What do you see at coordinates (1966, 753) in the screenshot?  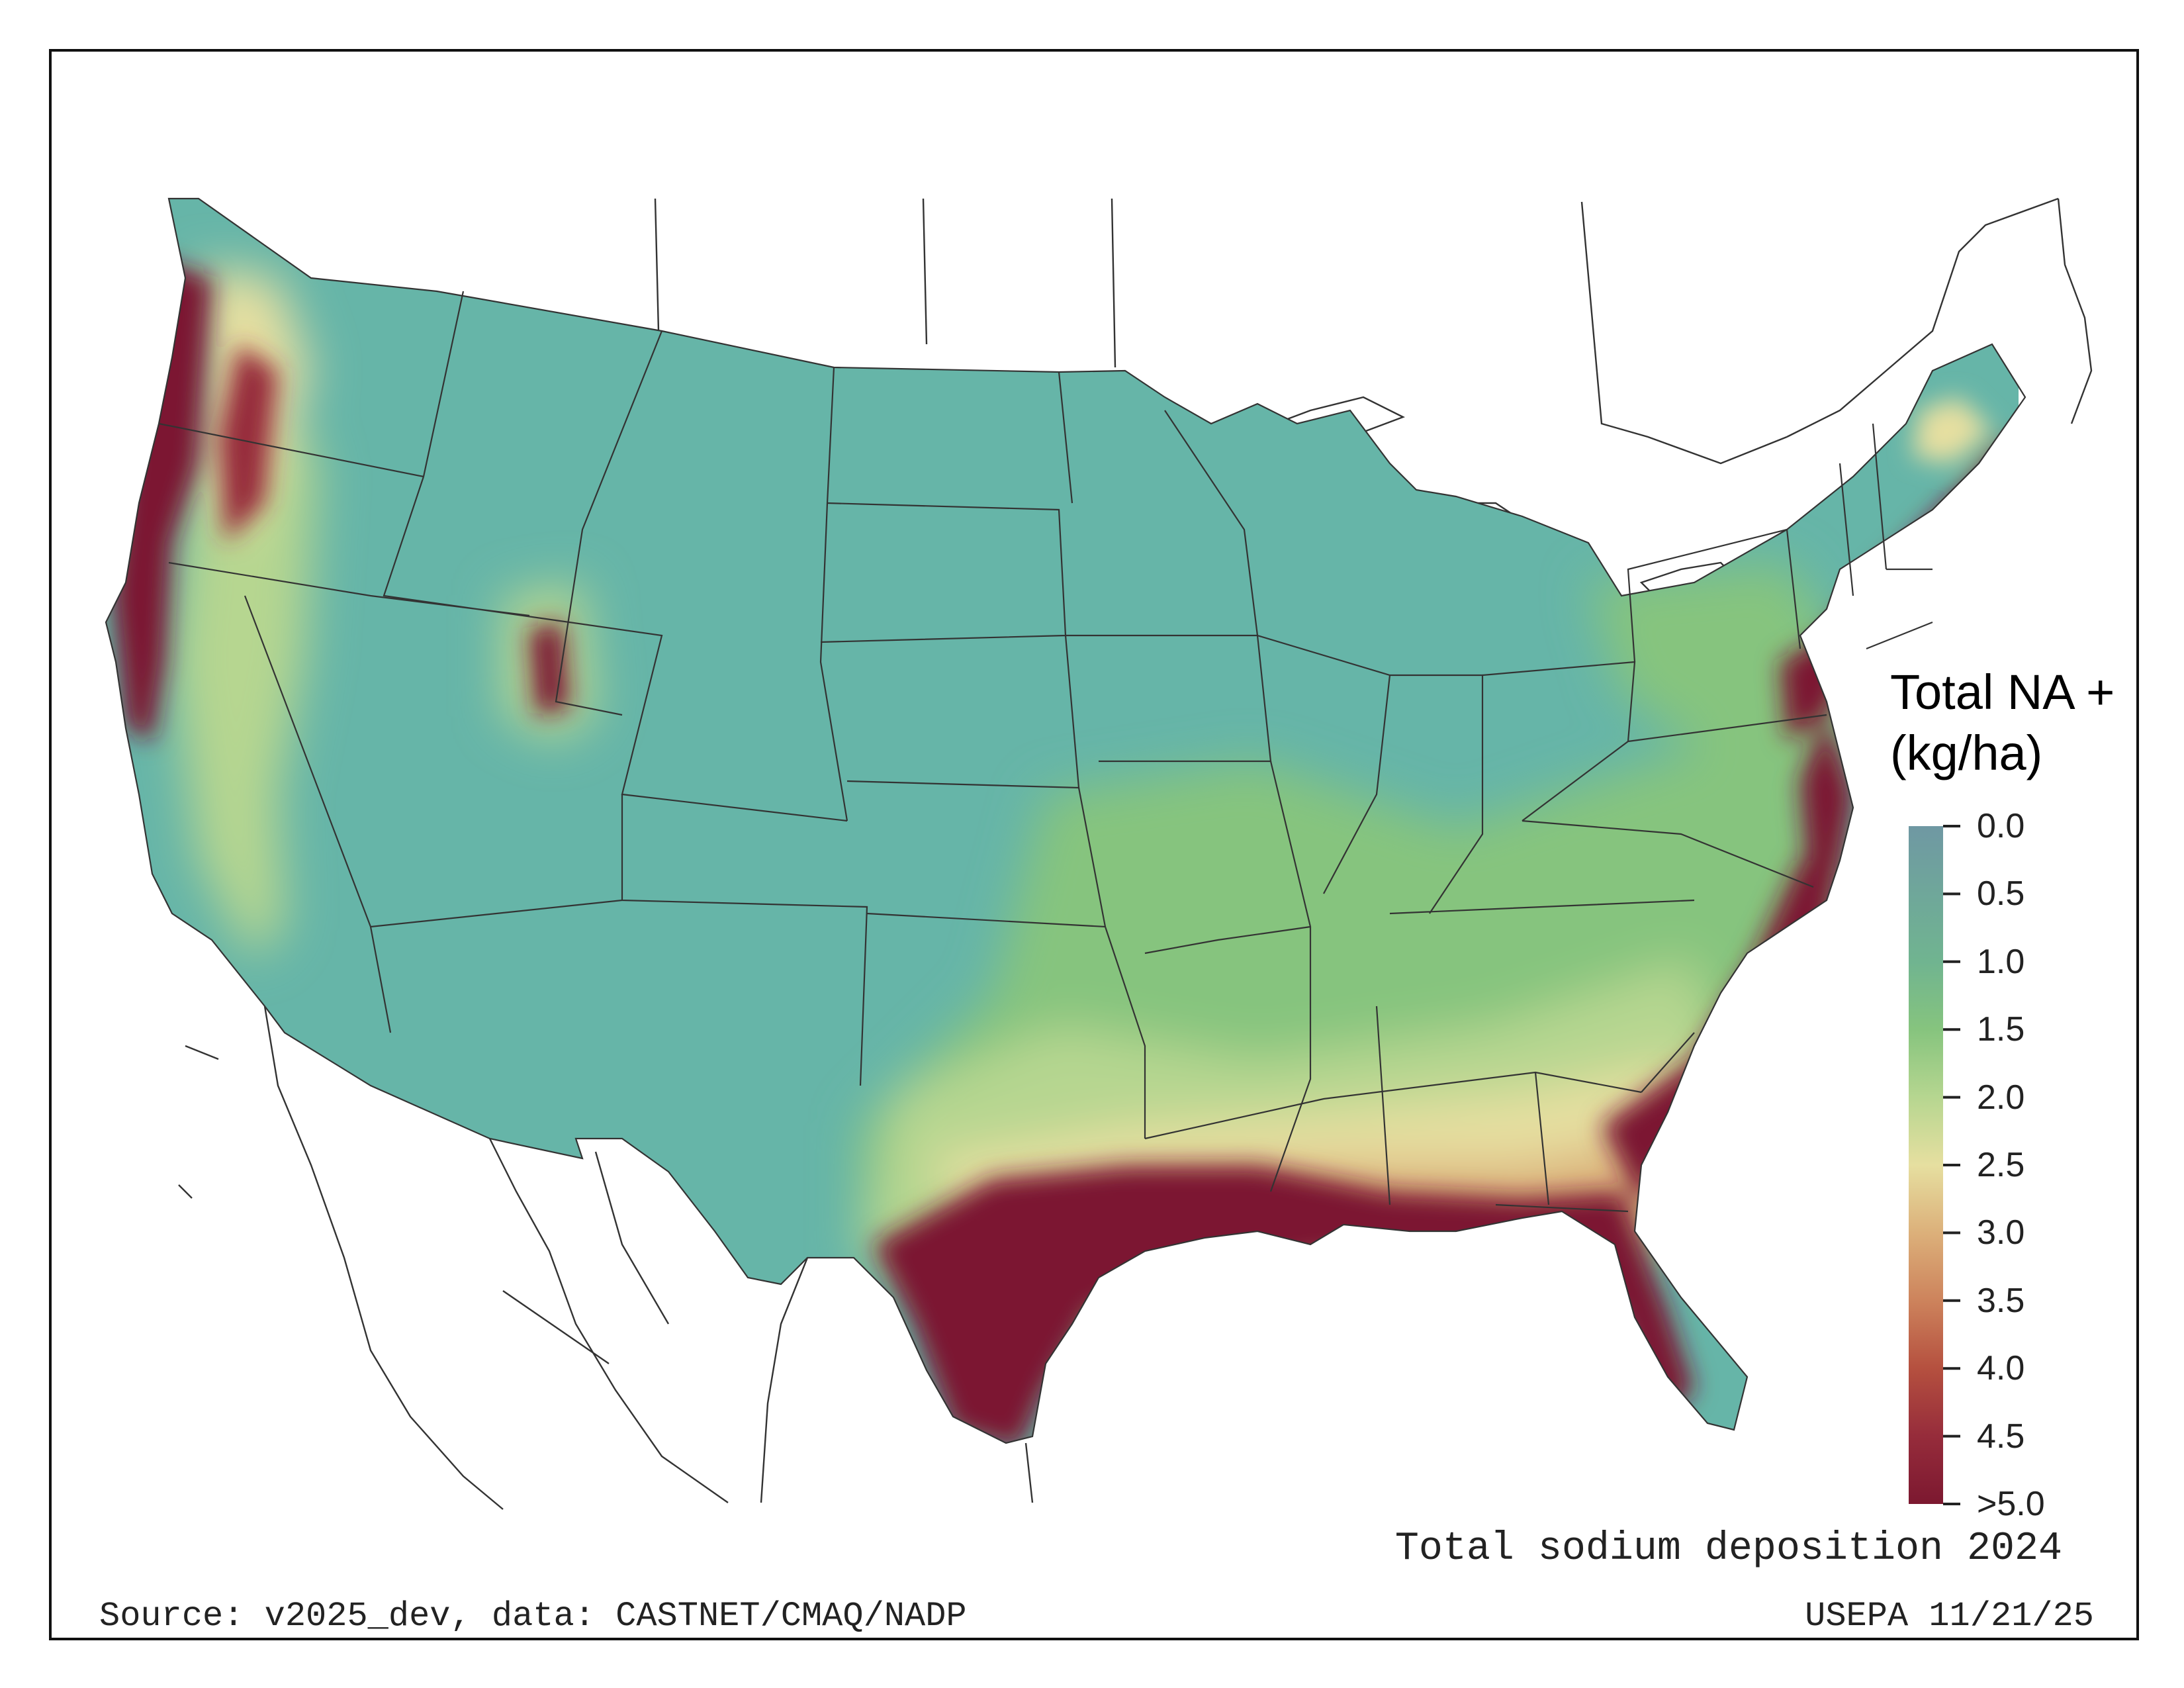 I see `legend-title-line2: (kg/ha)` at bounding box center [1966, 753].